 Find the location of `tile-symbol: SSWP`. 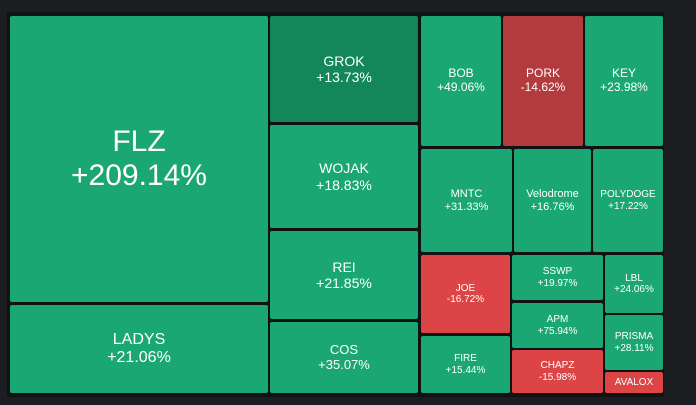

tile-symbol: SSWP is located at coordinates (557, 271).